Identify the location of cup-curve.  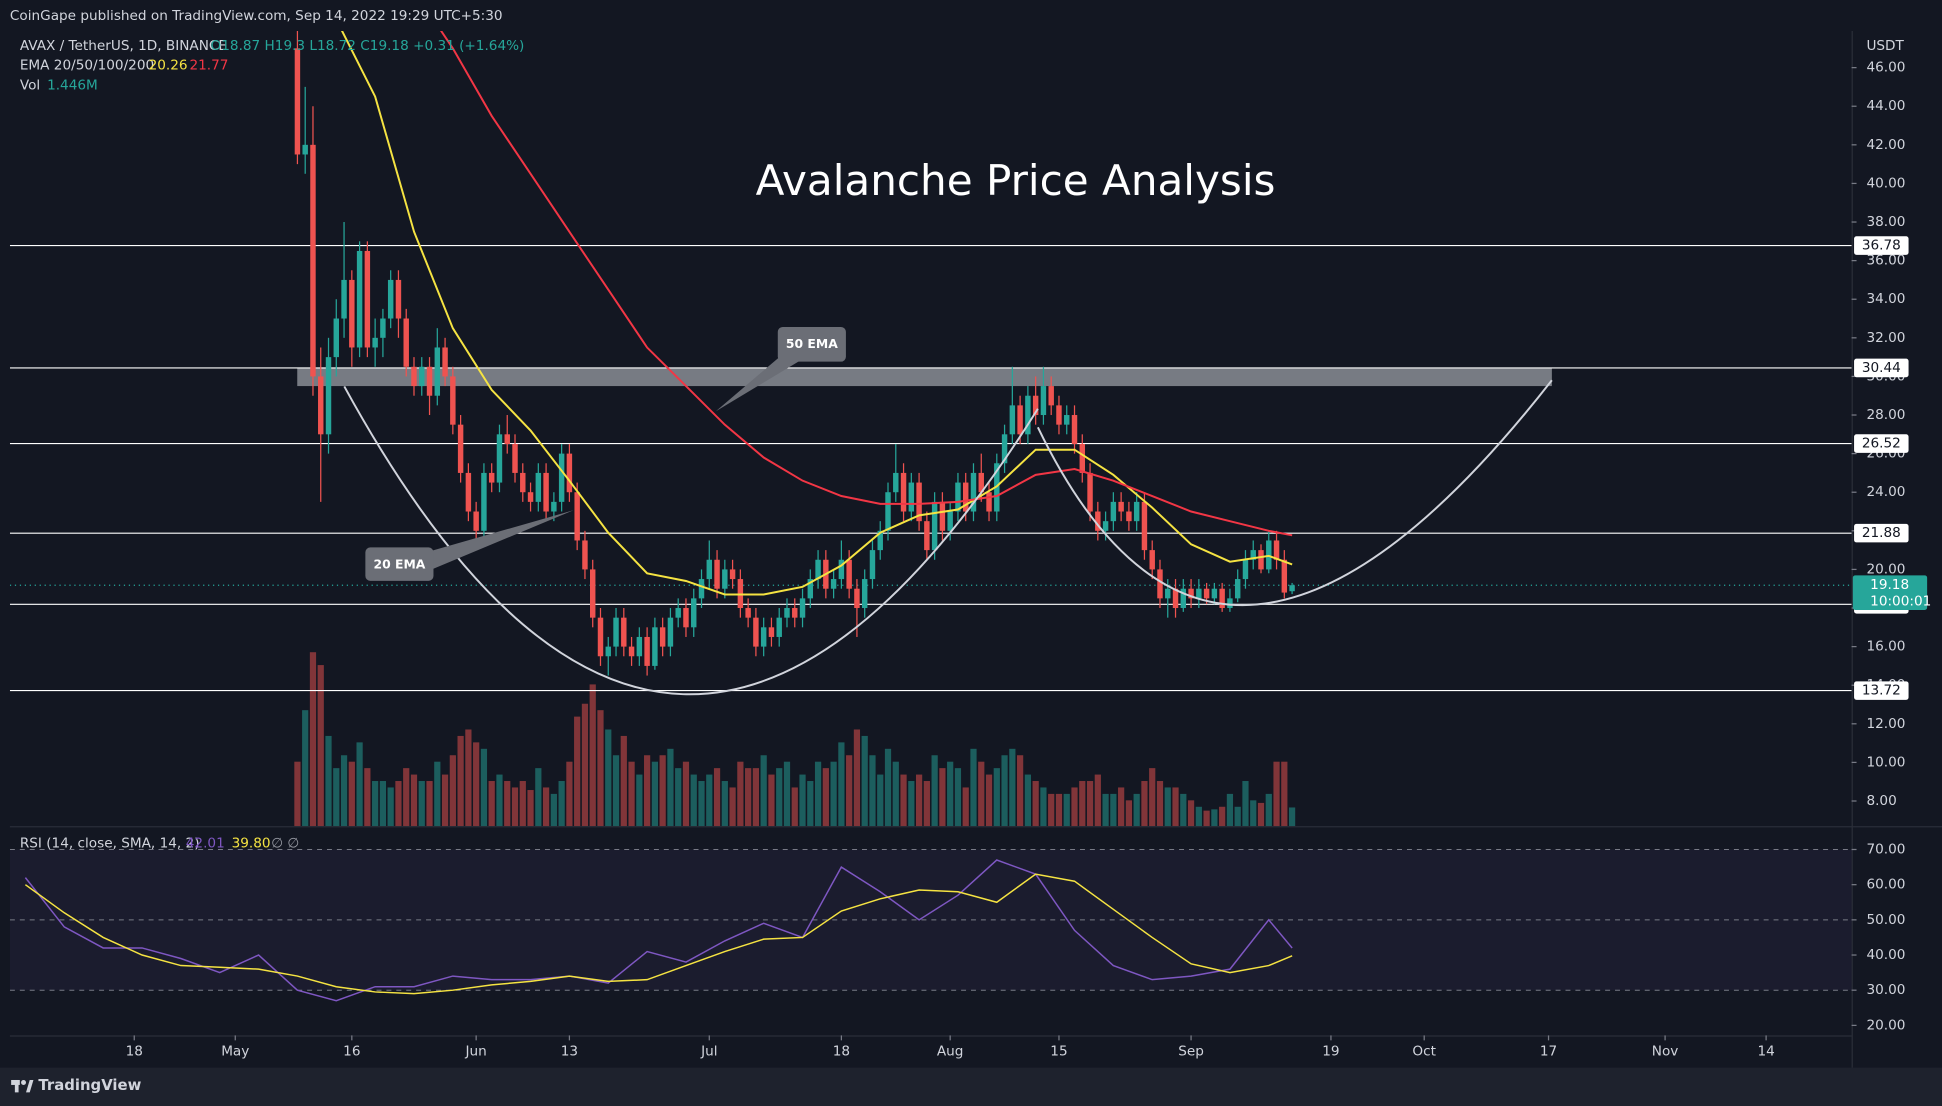
(1294, 492).